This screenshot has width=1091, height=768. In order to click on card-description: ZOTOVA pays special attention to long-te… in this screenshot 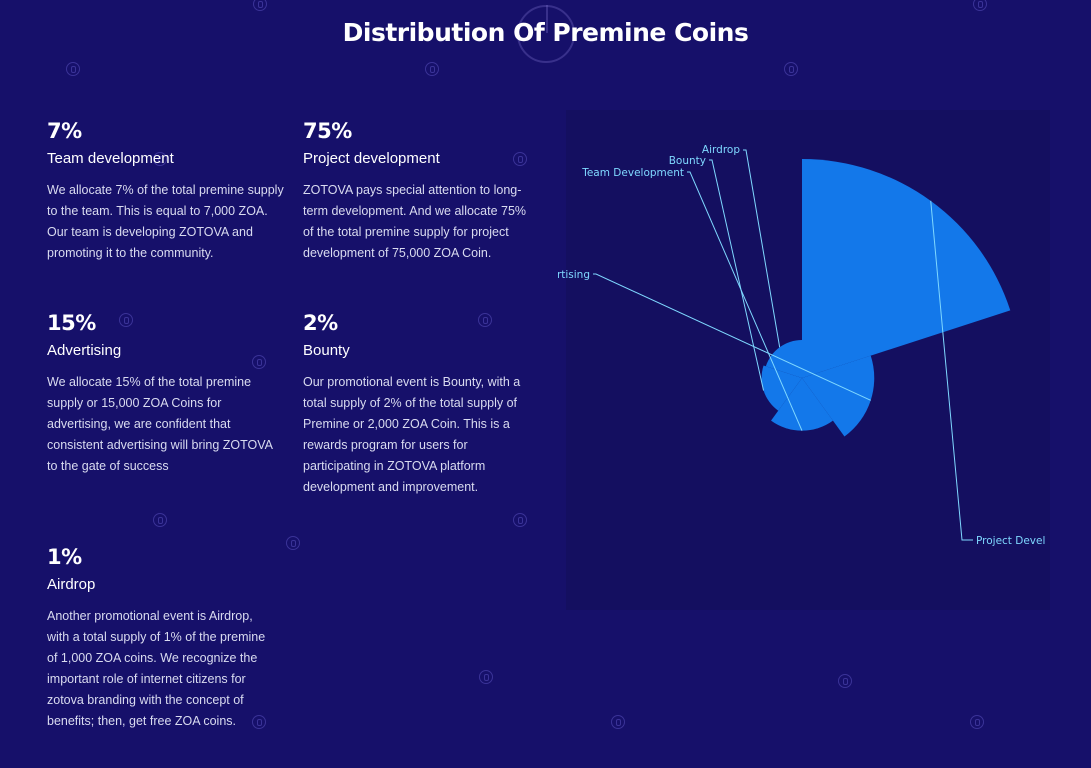, I will do `click(415, 221)`.